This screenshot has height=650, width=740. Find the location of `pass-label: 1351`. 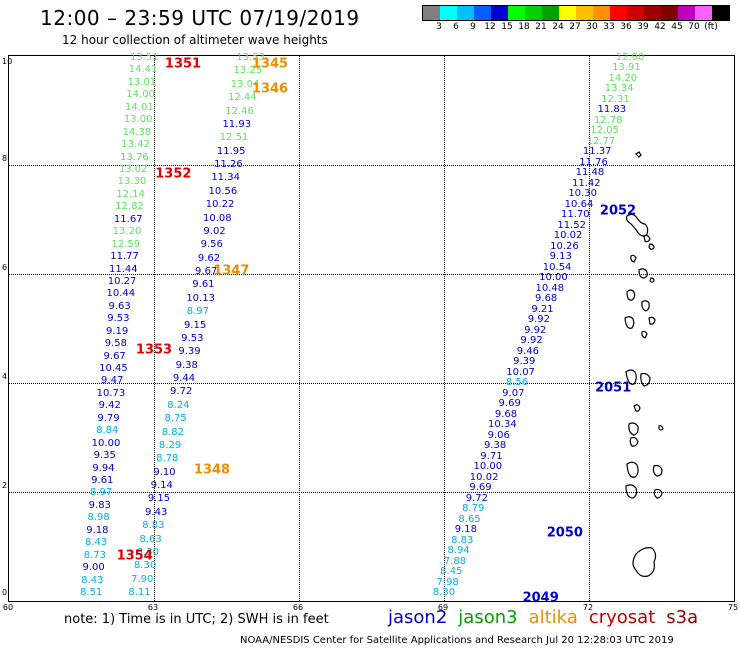

pass-label: 1351 is located at coordinates (183, 64).